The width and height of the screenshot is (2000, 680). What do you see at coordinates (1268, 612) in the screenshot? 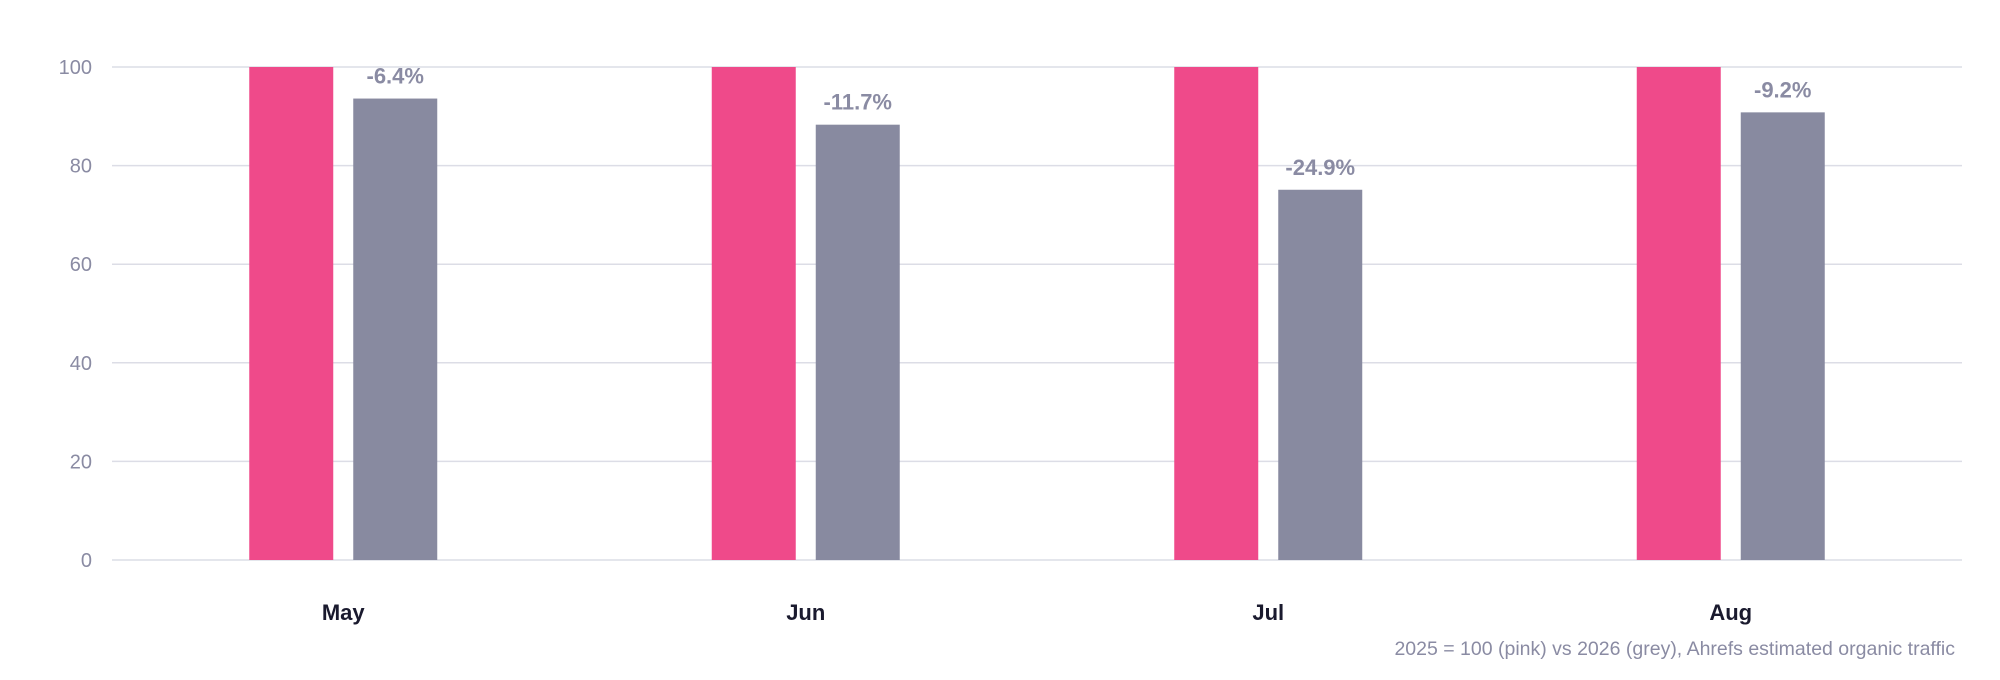
I see `category-label: Jul` at bounding box center [1268, 612].